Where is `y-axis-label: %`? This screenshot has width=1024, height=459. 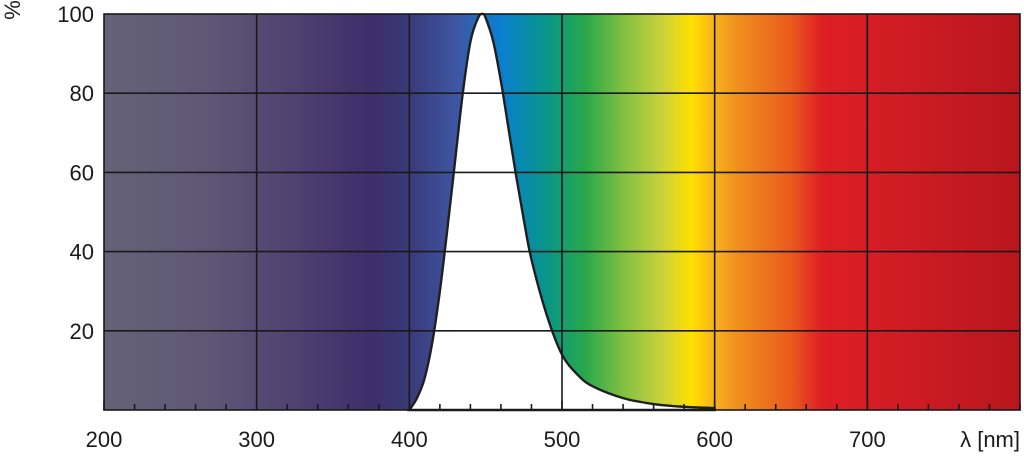
y-axis-label: % is located at coordinates (12, 10).